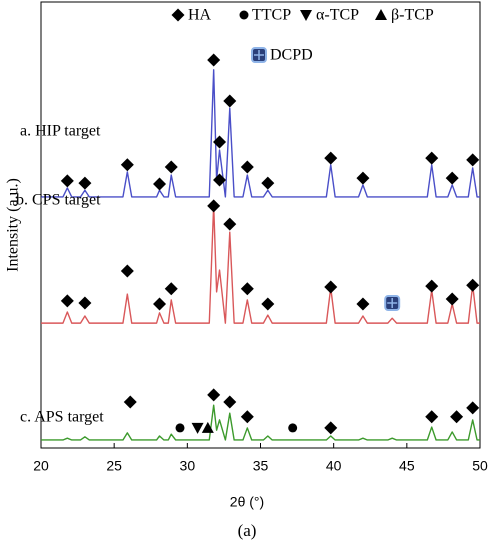 The image size is (494, 555). What do you see at coordinates (200, 15) in the screenshot?
I see `legend-label: HA` at bounding box center [200, 15].